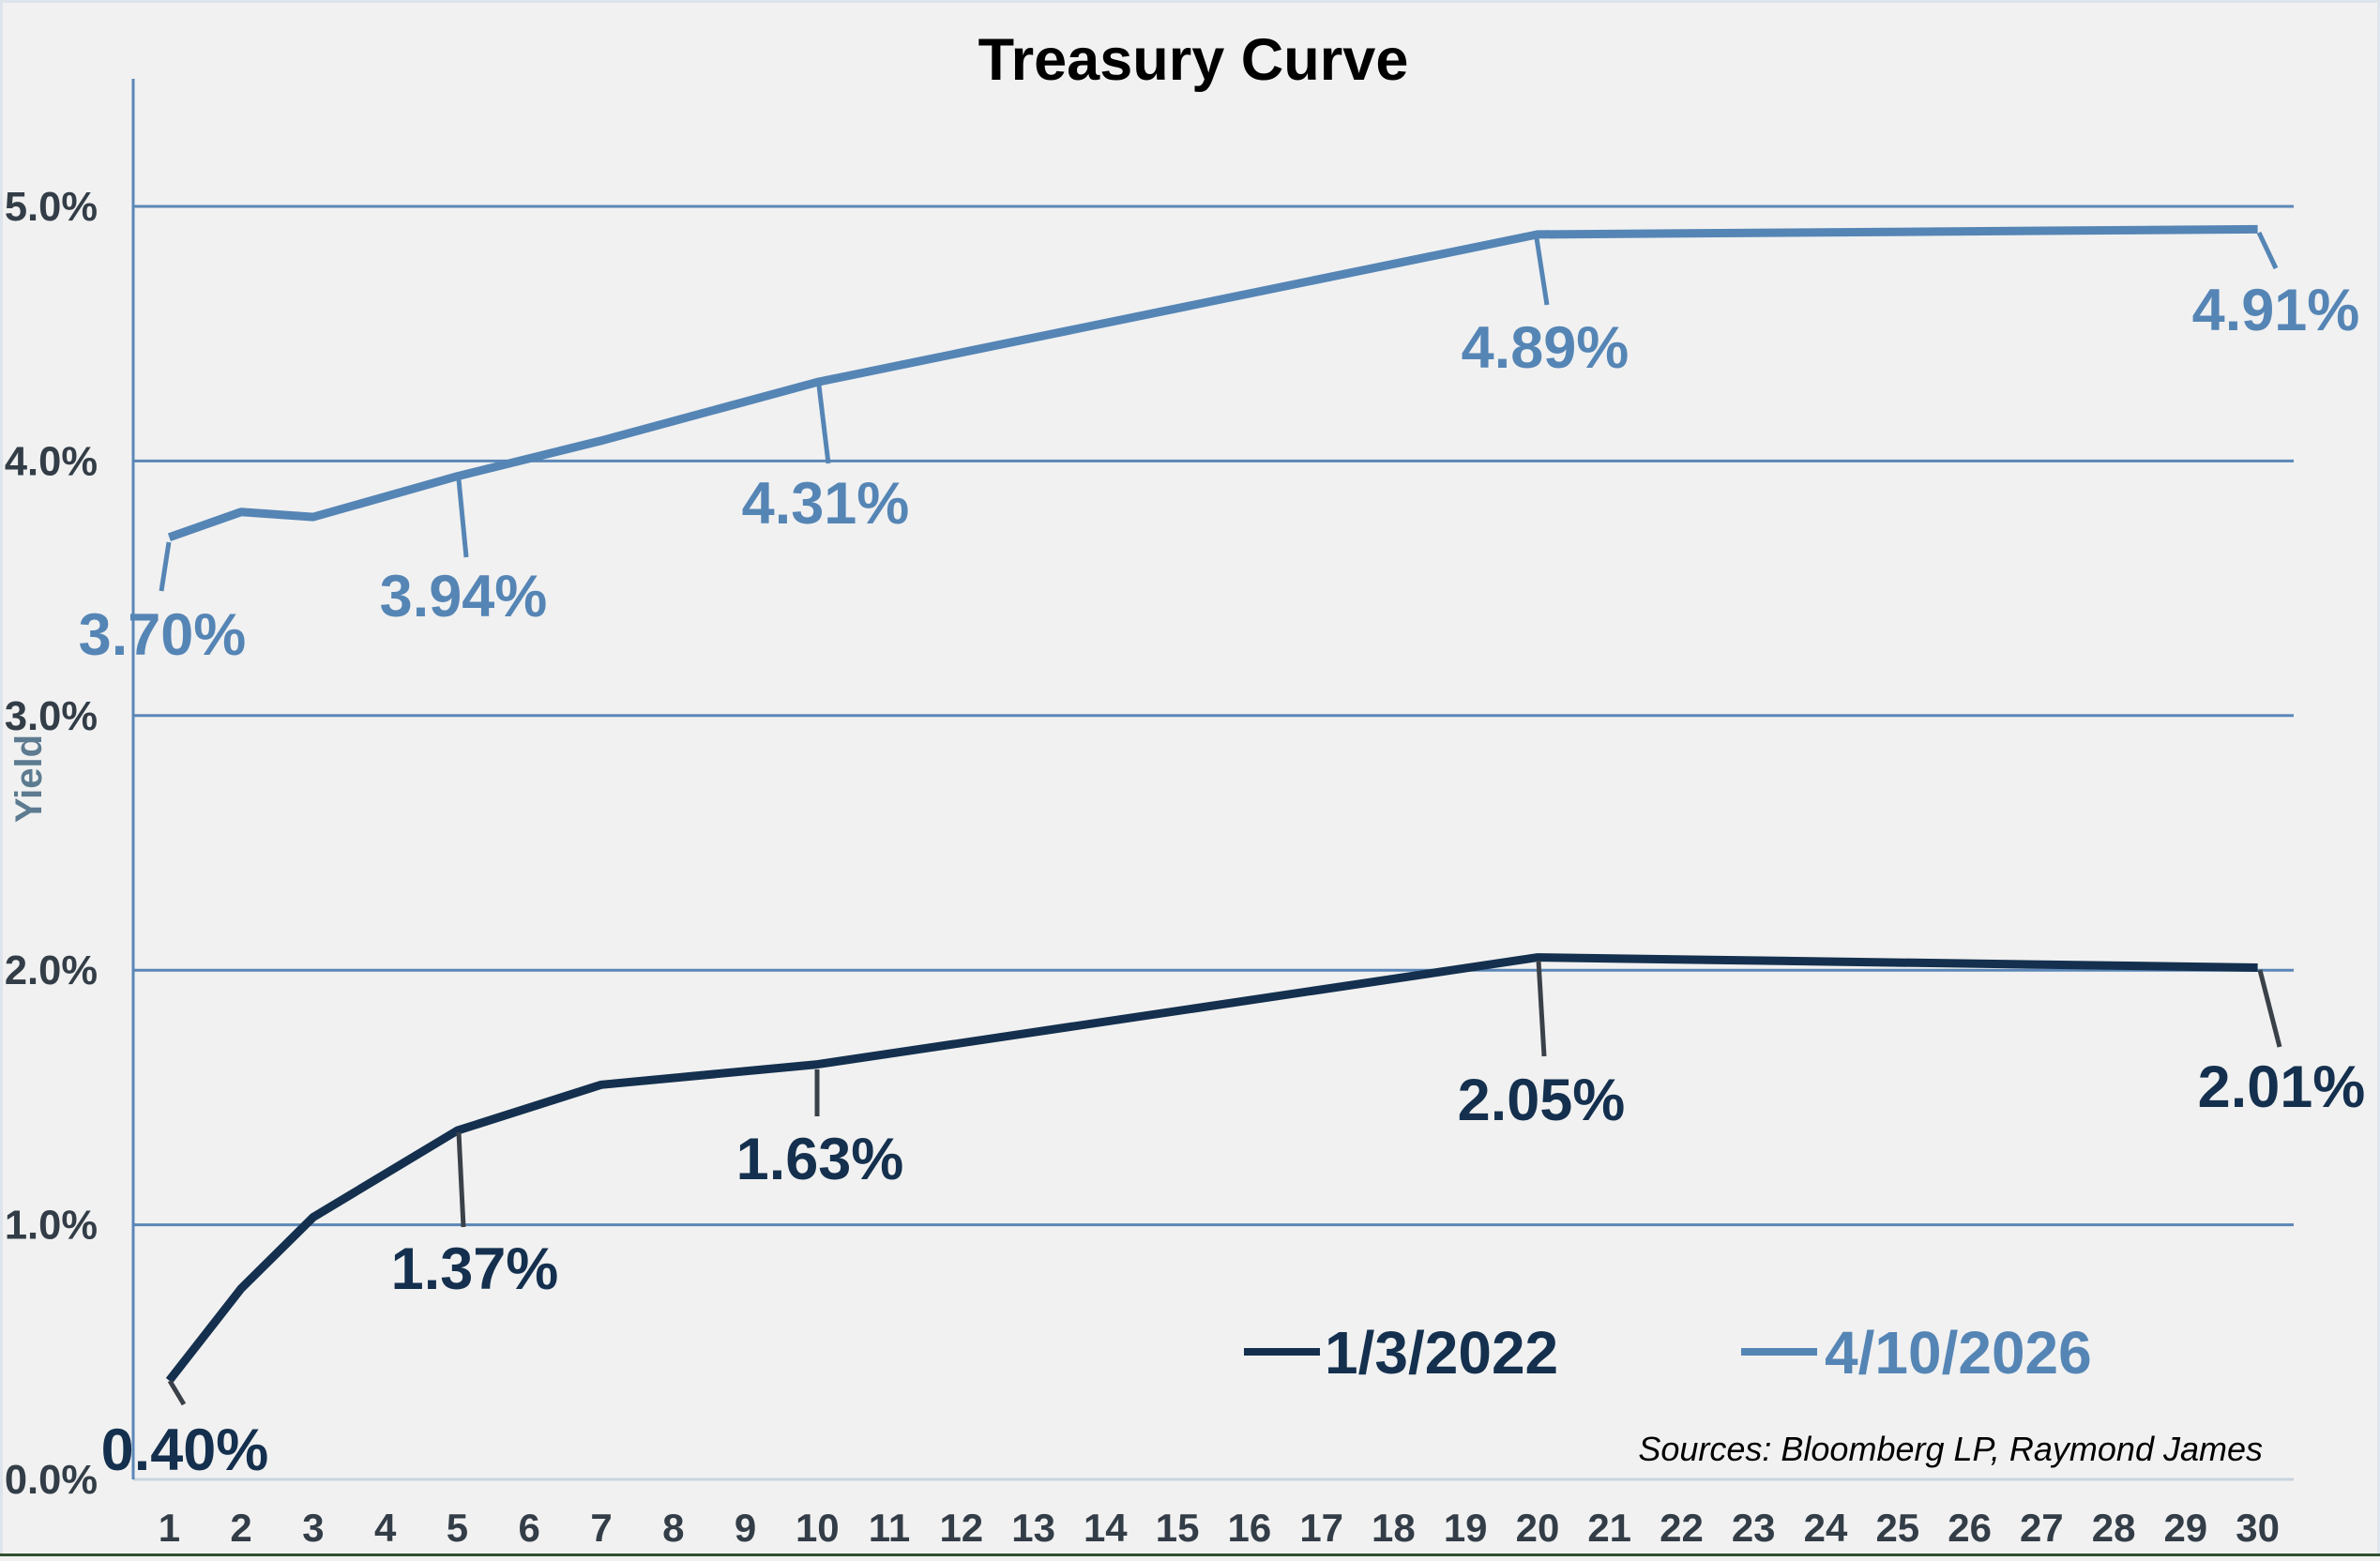 This screenshot has height=1561, width=2380. What do you see at coordinates (1609, 1528) in the screenshot?
I see `svg-text: 21` at bounding box center [1609, 1528].